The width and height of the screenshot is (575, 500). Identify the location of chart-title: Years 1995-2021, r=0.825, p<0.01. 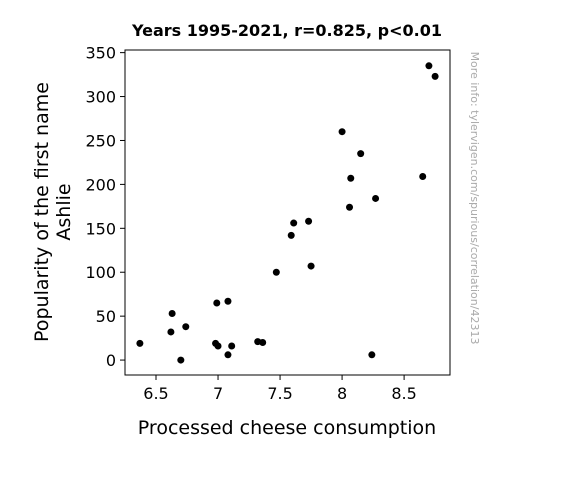
(286, 30).